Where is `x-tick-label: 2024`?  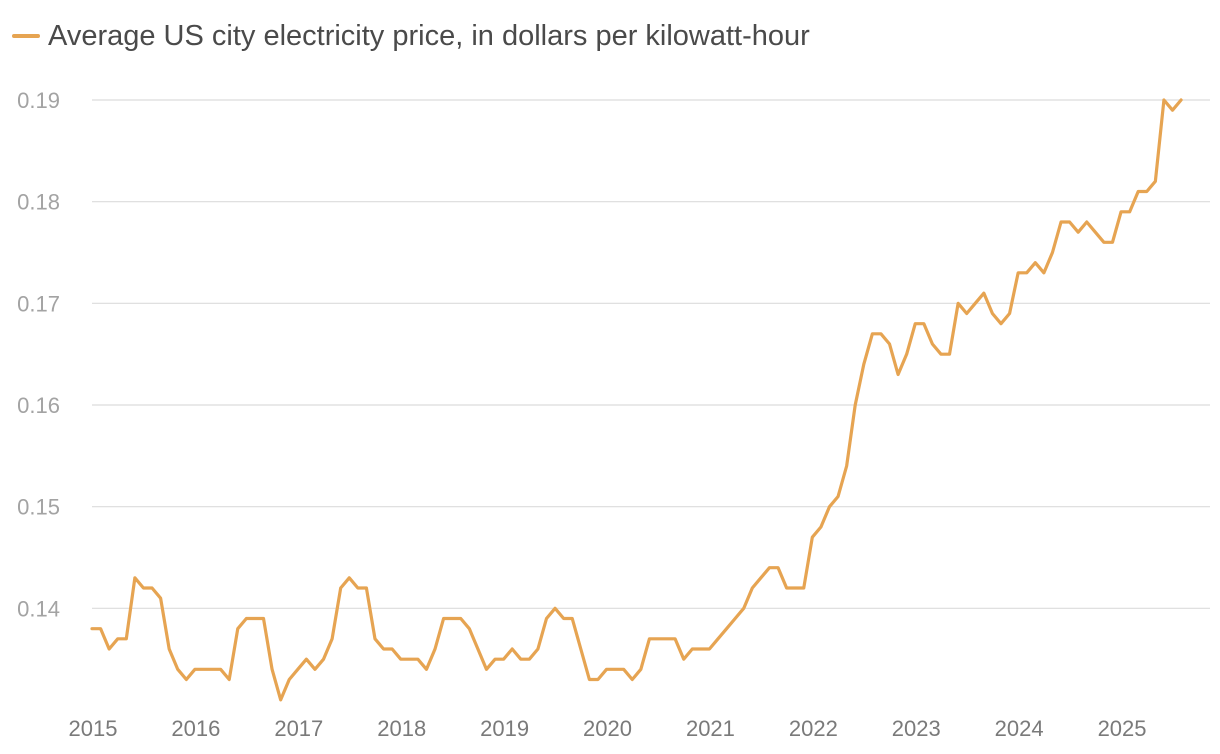 x-tick-label: 2024 is located at coordinates (1019, 728).